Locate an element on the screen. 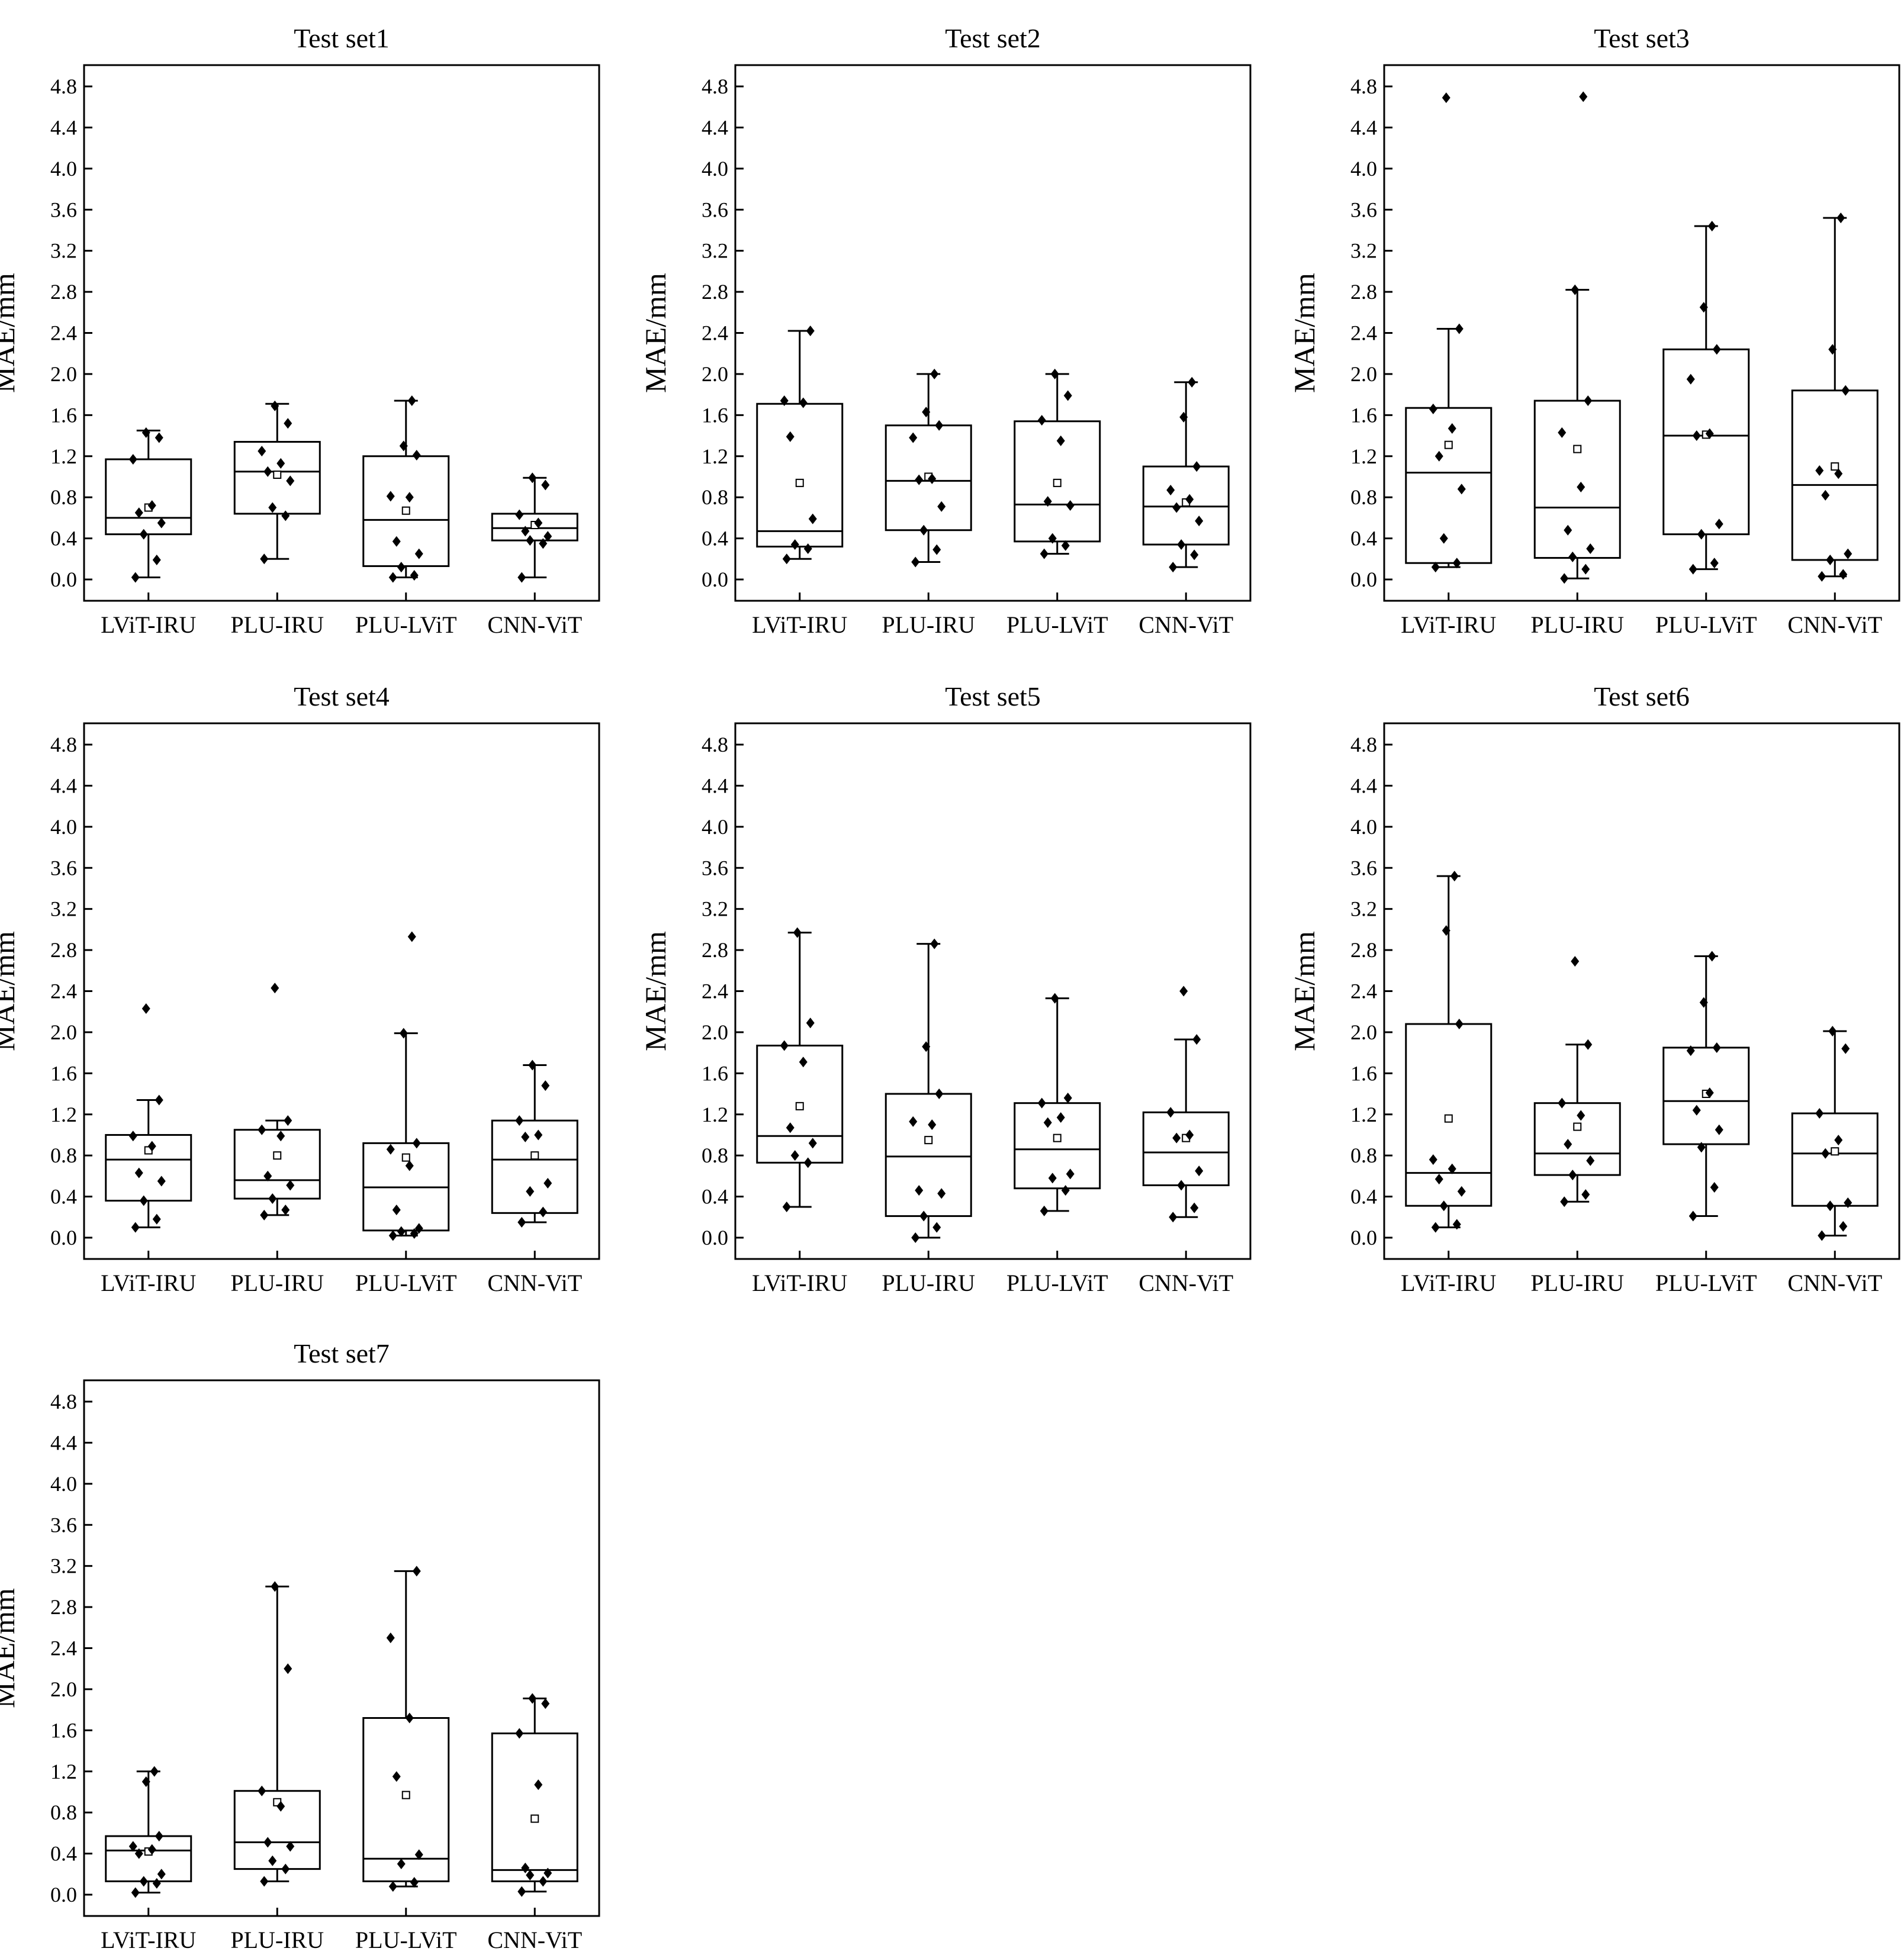 This screenshot has width=1904, height=1958. x-tick-label: PLU-IRU is located at coordinates (277, 625).